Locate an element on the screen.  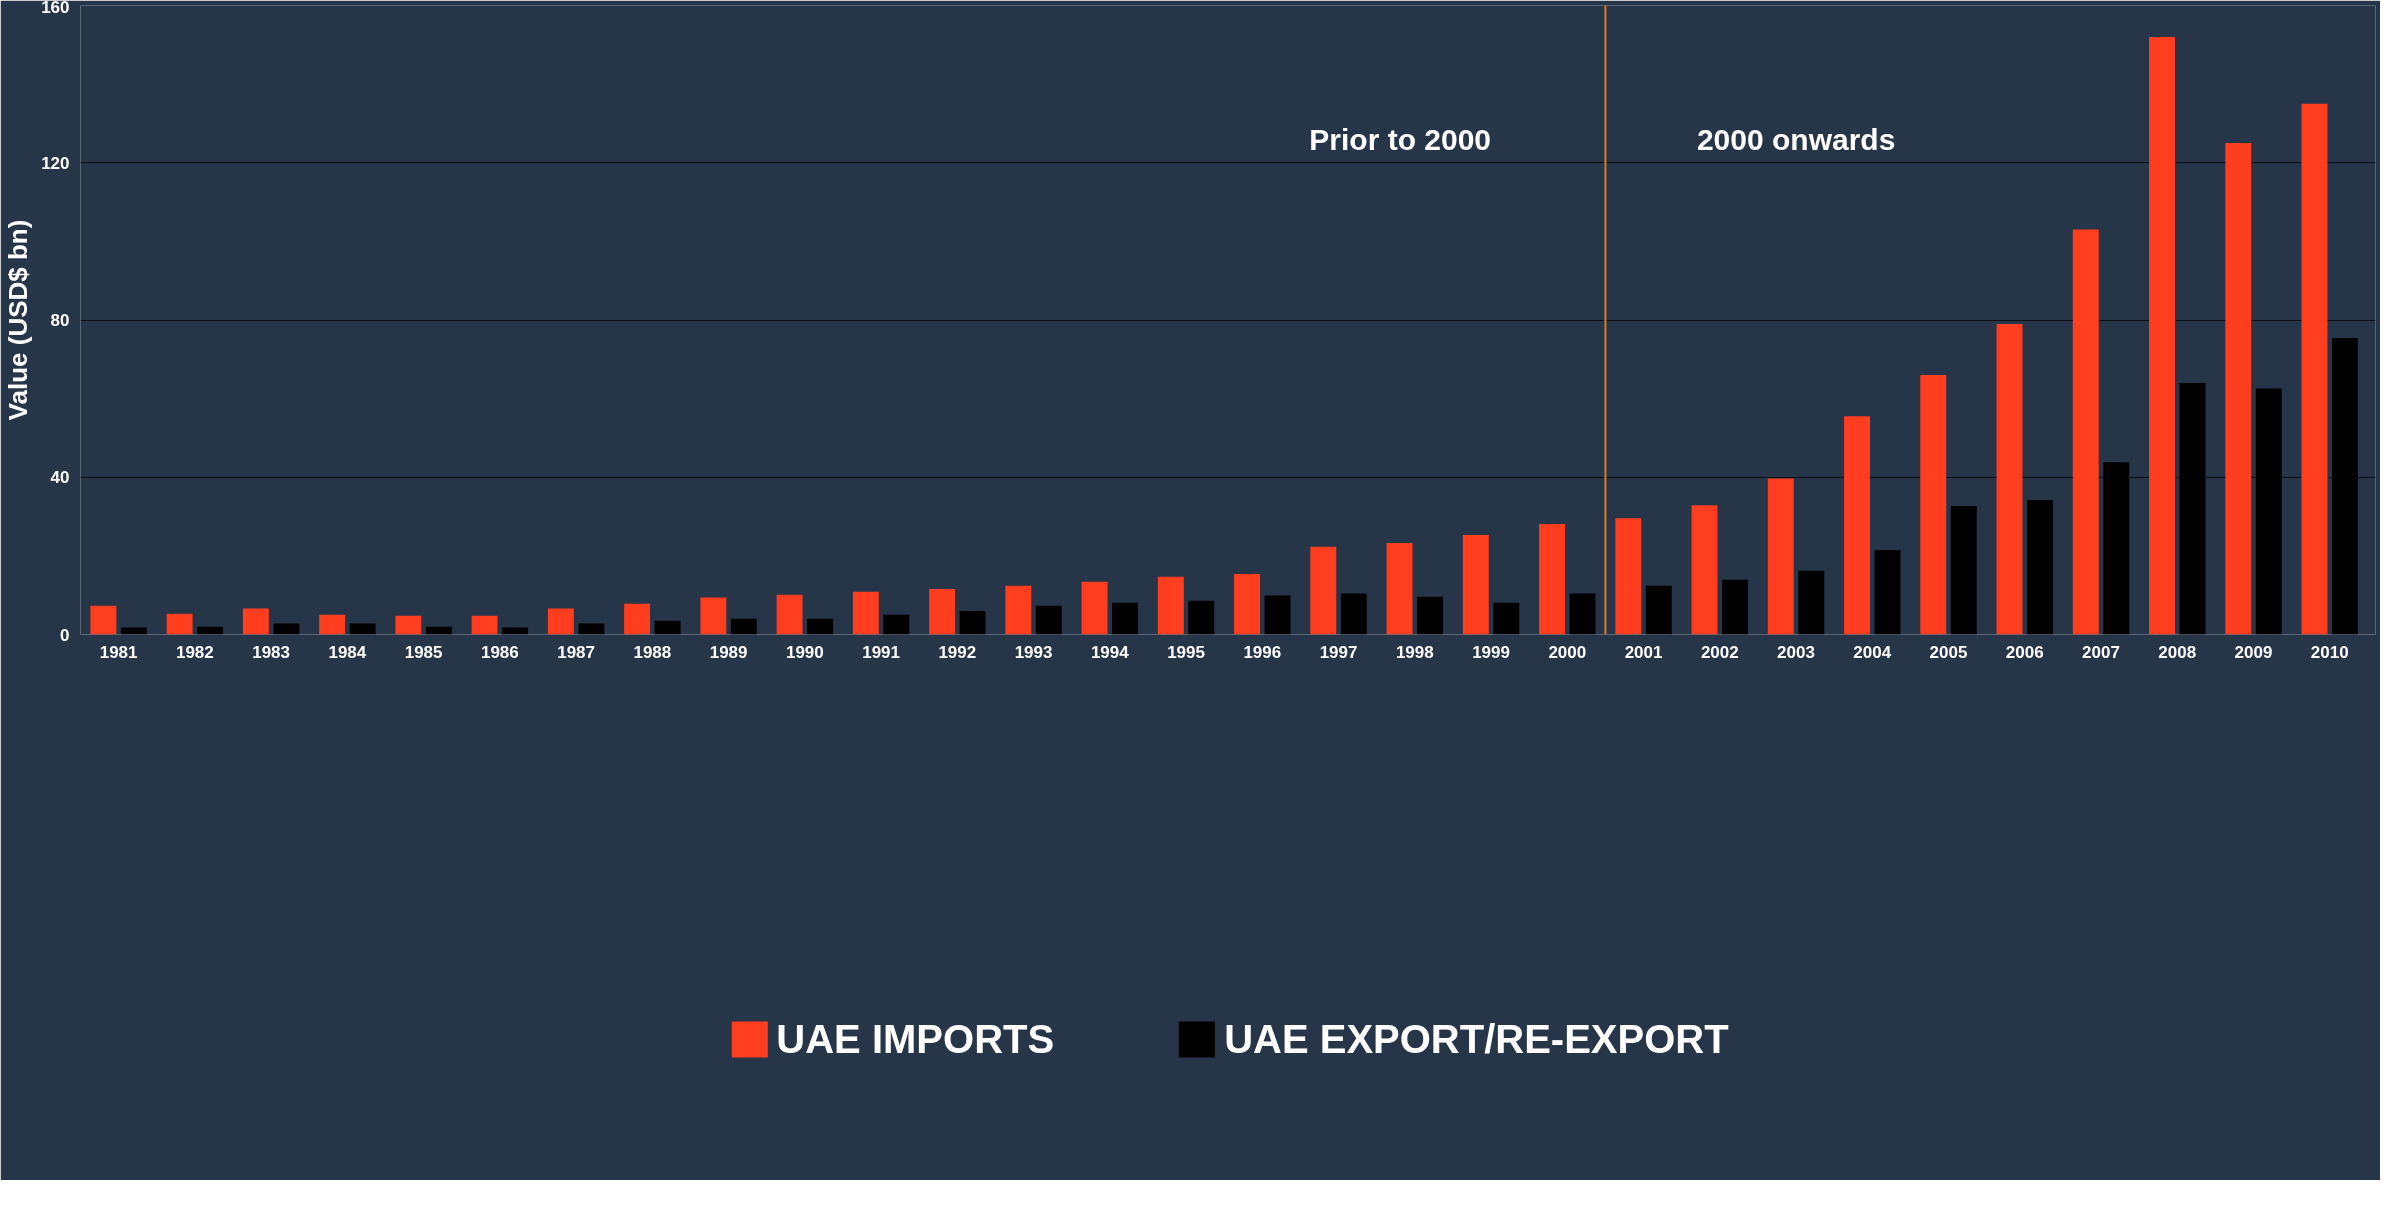
x-tick-label: 2000 is located at coordinates (1567, 652).